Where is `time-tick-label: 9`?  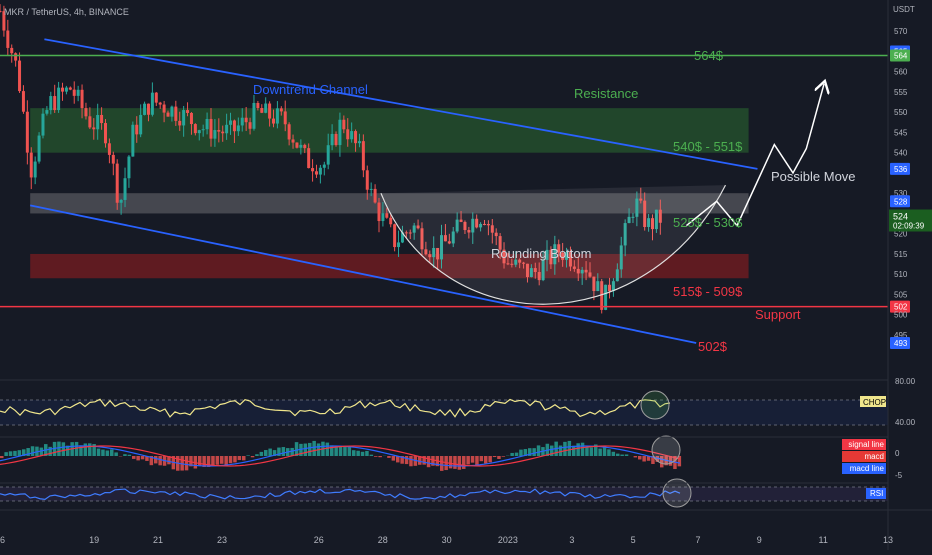
time-tick-label: 9 is located at coordinates (759, 540).